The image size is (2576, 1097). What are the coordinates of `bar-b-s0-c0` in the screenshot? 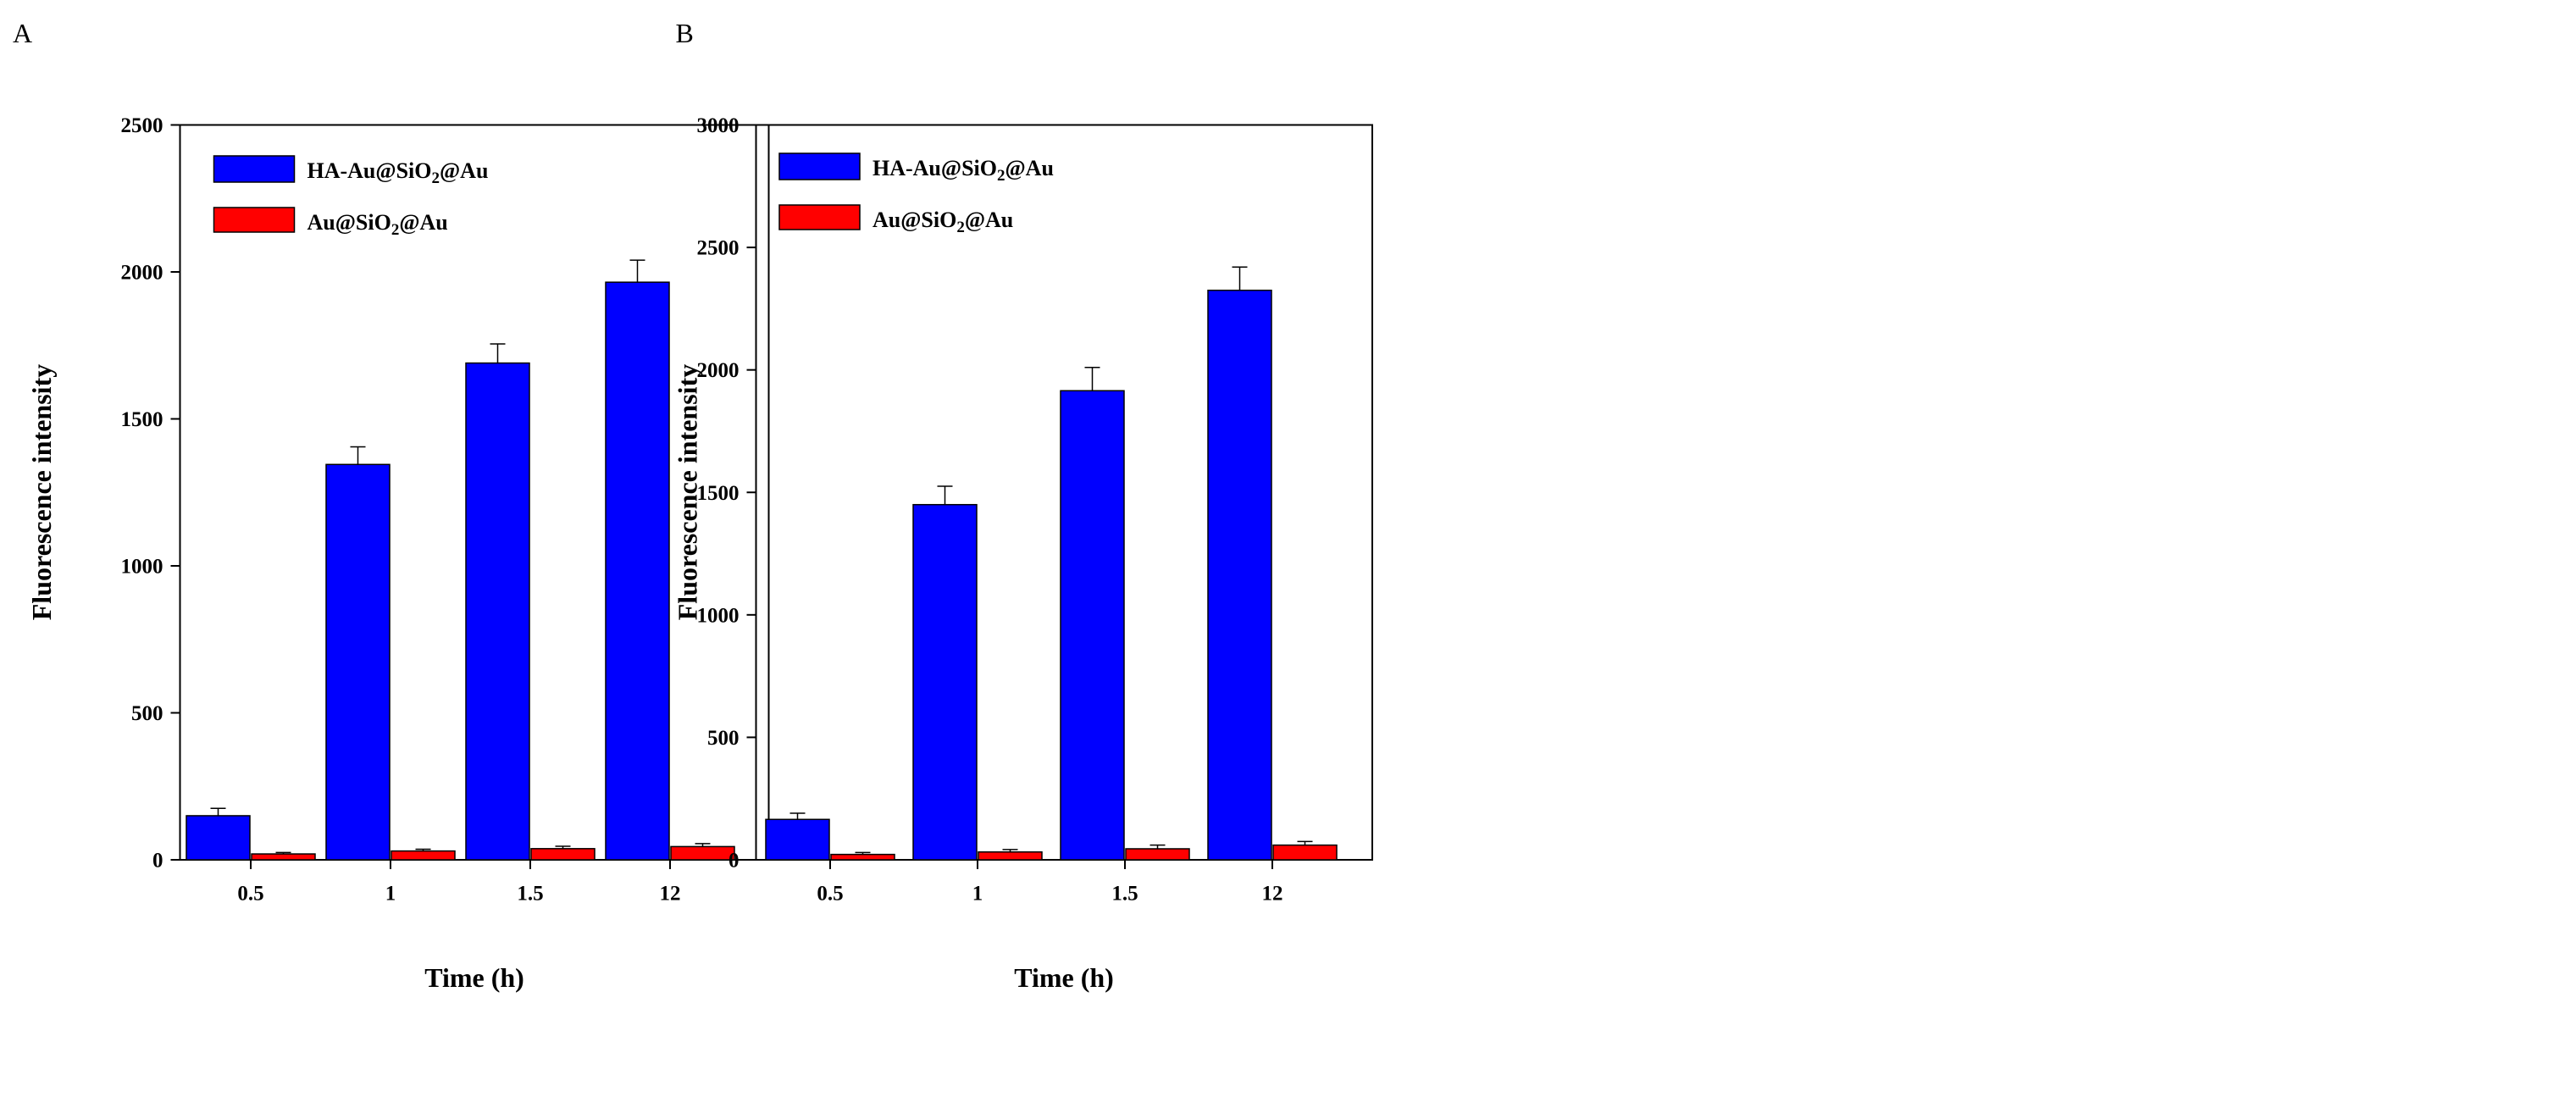 It's located at (797, 840).